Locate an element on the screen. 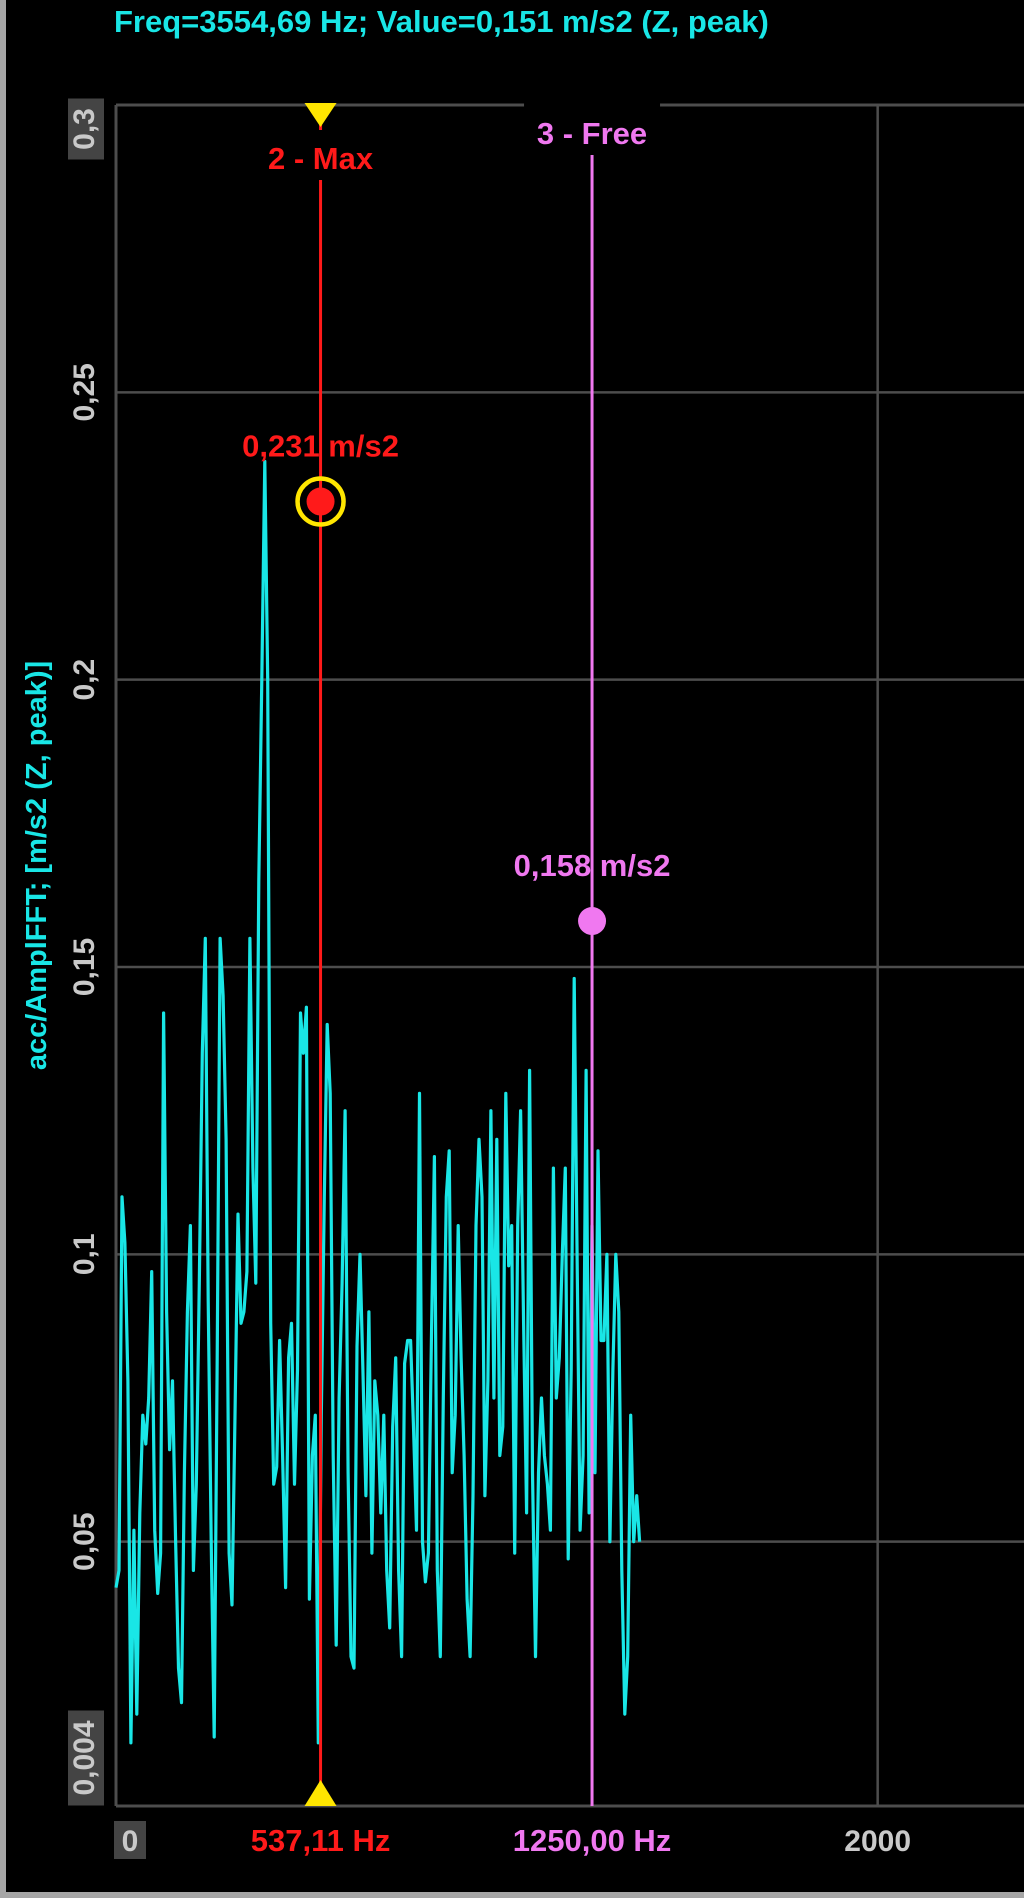 Image resolution: width=1024 pixels, height=1898 pixels. y-tick-label: 0,05 is located at coordinates (84, 1541).